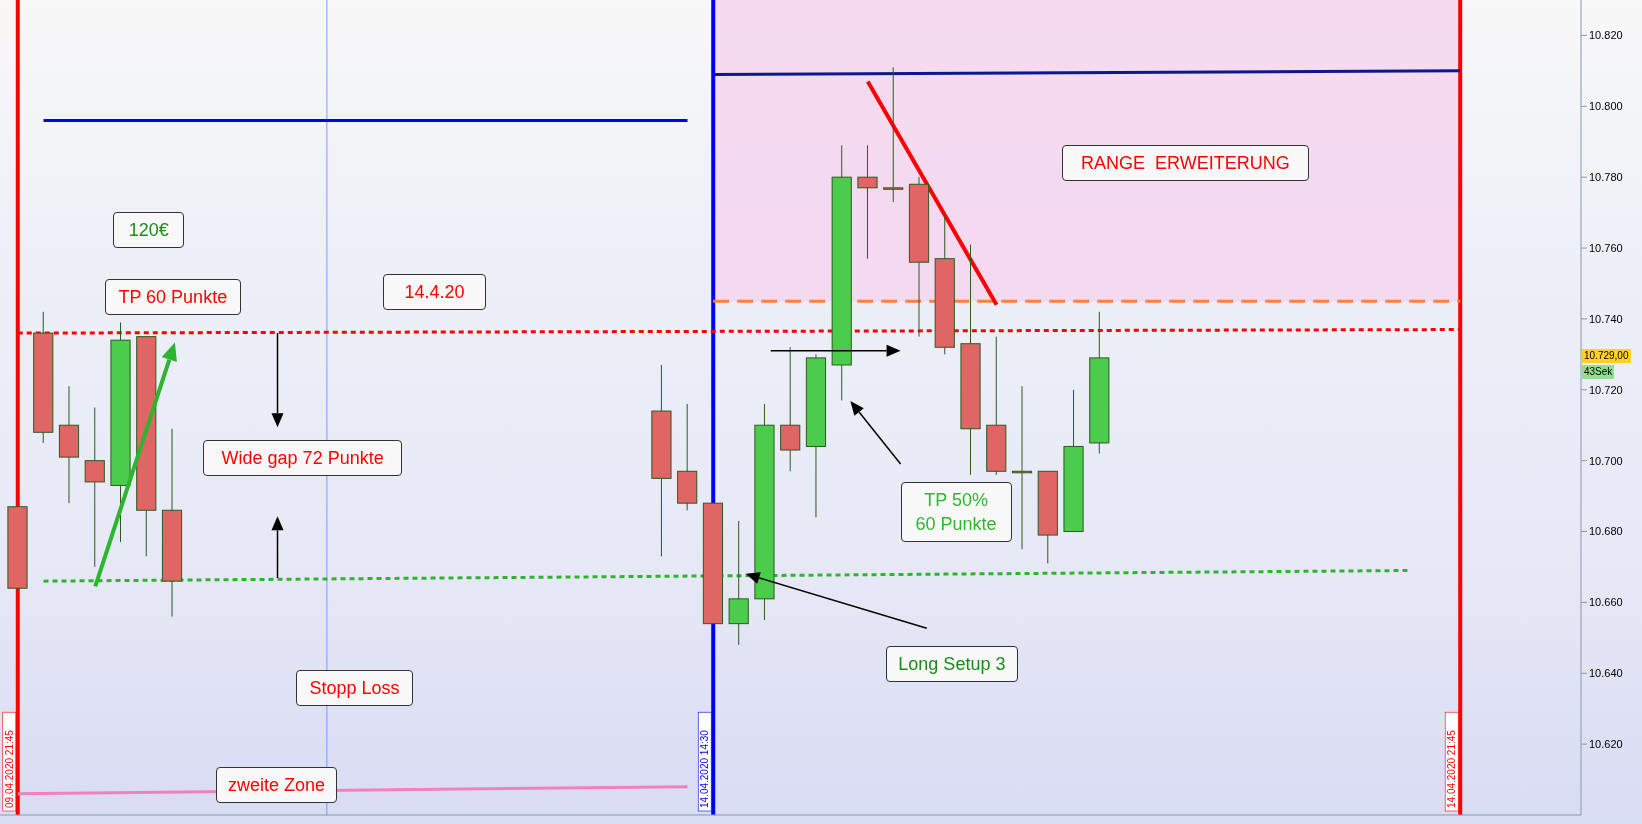 This screenshot has width=1642, height=824. What do you see at coordinates (354, 688) in the screenshot?
I see `annotation: Stopp Loss` at bounding box center [354, 688].